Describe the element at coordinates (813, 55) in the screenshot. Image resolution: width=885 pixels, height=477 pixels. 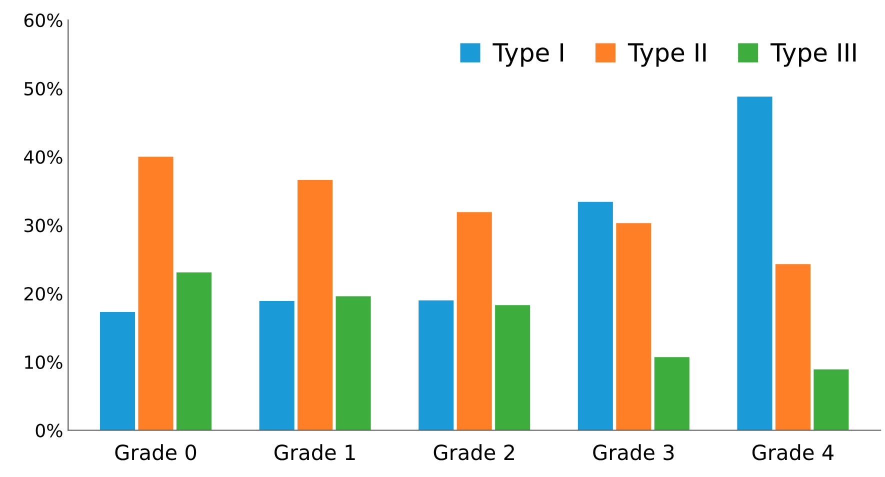
I see `legend-label: Type III` at that location.